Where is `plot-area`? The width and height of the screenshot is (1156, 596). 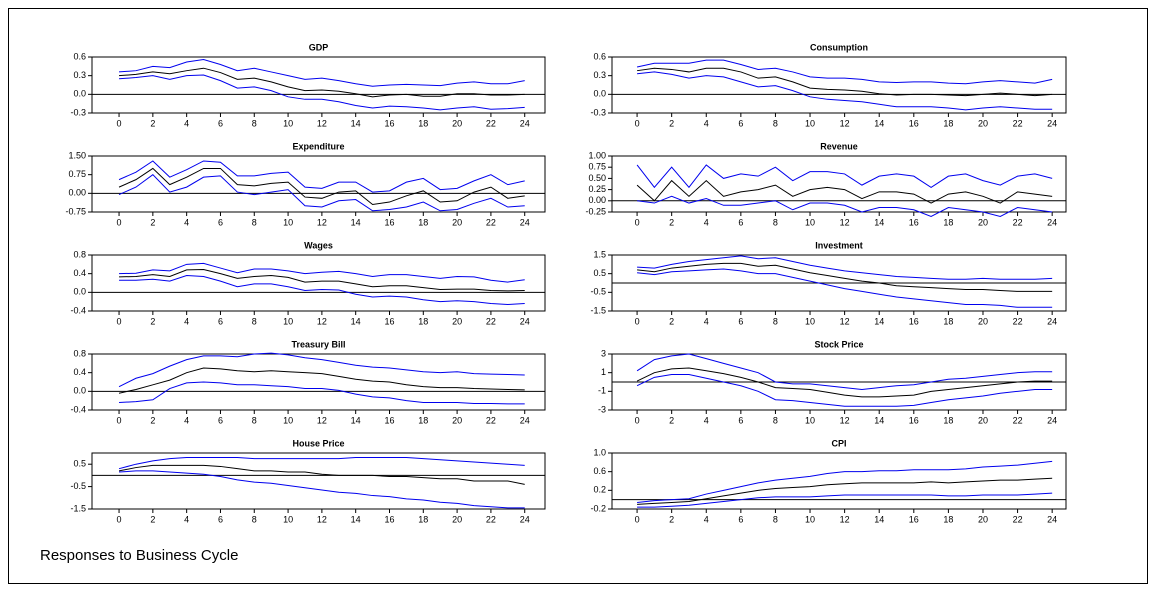 plot-area is located at coordinates (318, 85).